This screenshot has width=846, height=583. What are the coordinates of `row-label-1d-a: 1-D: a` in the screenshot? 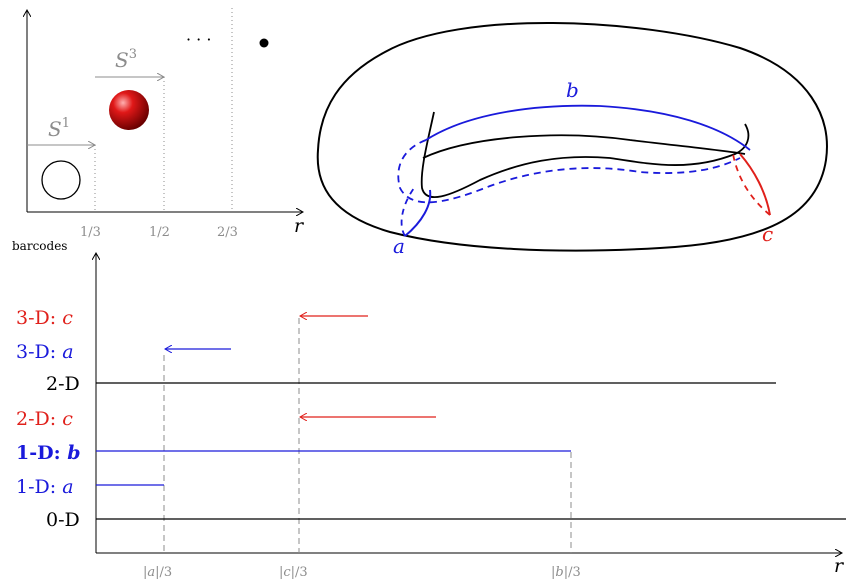 It's located at (45, 487).